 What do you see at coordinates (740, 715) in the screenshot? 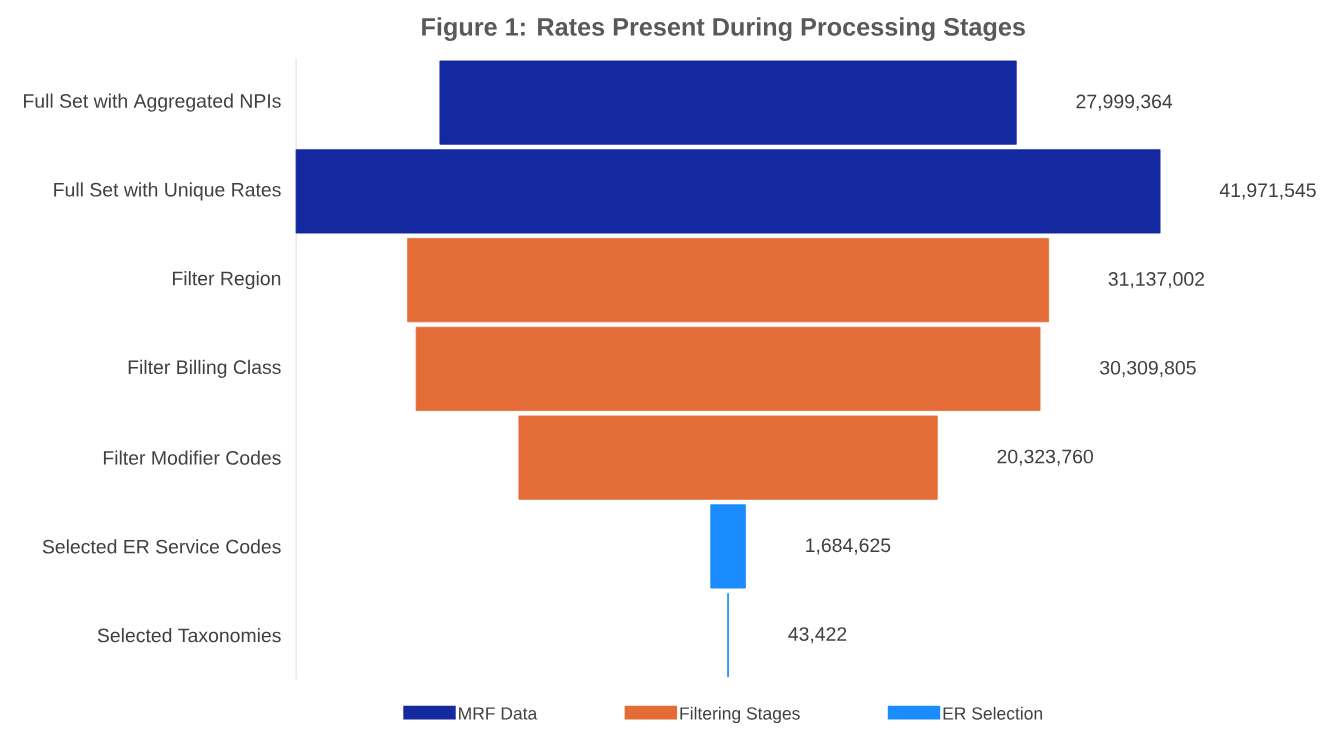
I see `legend-label: Filtering Stages` at bounding box center [740, 715].